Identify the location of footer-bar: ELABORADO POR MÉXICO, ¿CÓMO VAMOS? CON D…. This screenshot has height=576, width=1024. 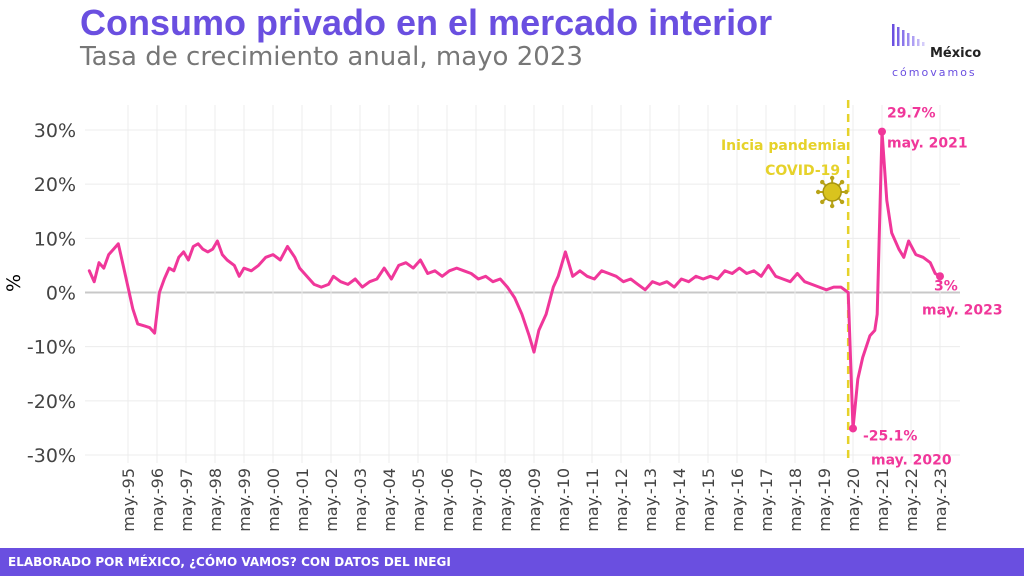
(512, 562).